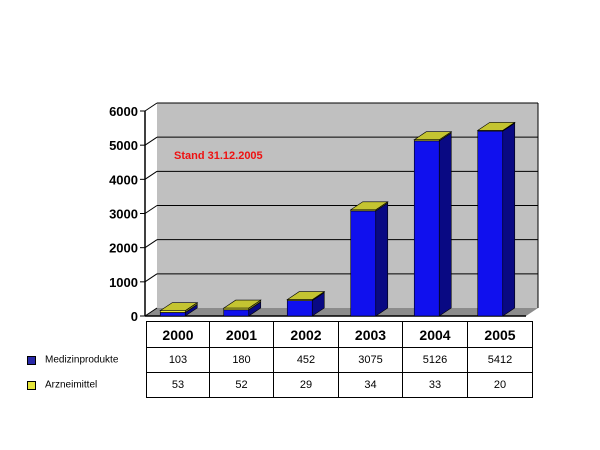 Image resolution: width=600 pixels, height=450 pixels. What do you see at coordinates (241, 385) in the screenshot?
I see `table-cell: 52` at bounding box center [241, 385].